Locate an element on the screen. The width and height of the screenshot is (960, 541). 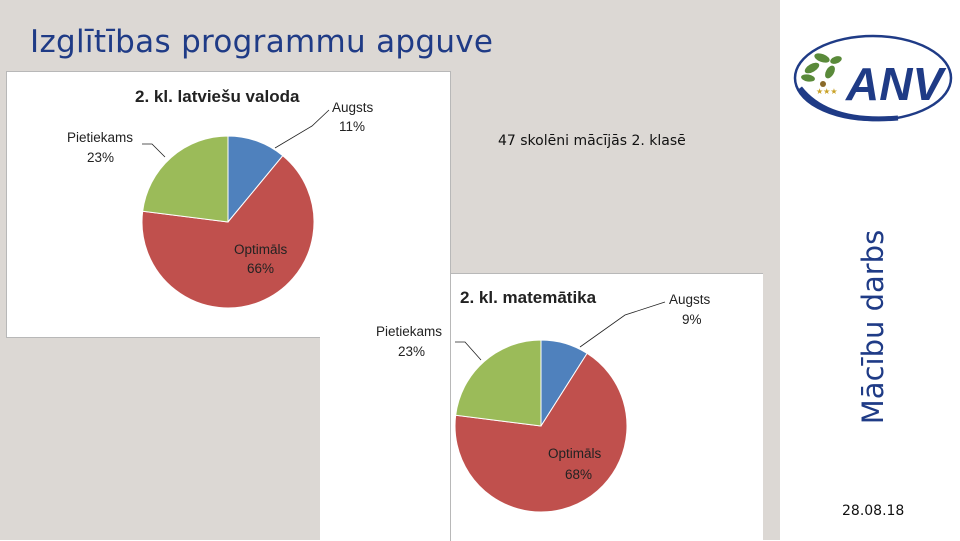
anv-logo-icon: ANV ★★★ is located at coordinates (873, 78).